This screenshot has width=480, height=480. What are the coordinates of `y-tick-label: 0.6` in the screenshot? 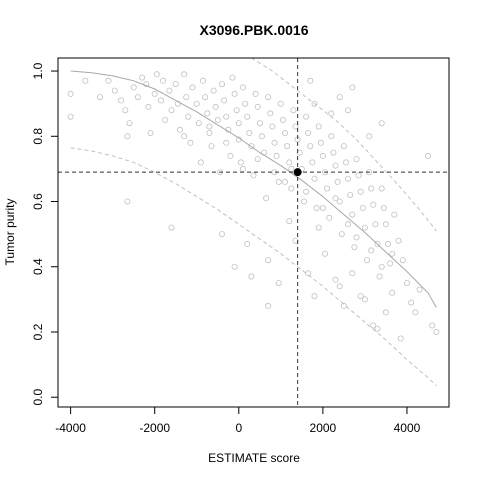 It's located at (38, 201).